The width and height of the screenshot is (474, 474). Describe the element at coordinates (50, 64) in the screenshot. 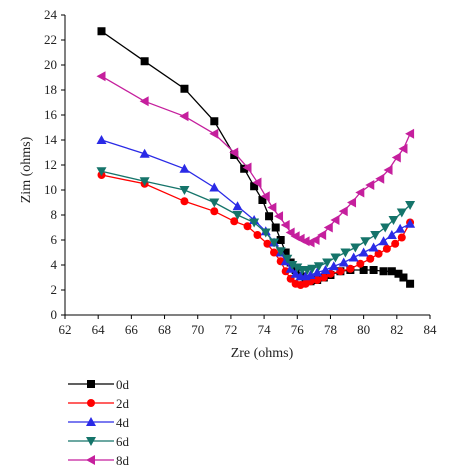

I see `y-tick-label: 20` at that location.